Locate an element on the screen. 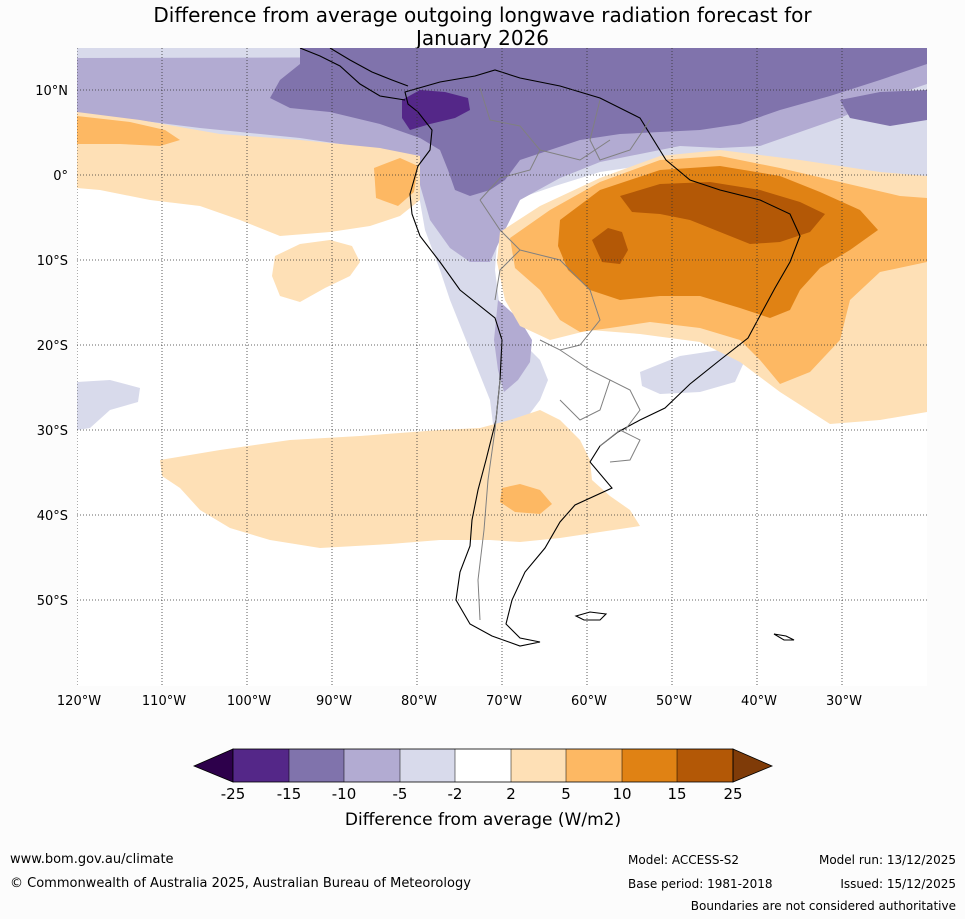  anomaly-region-peach-southern is located at coordinates (400, 479).